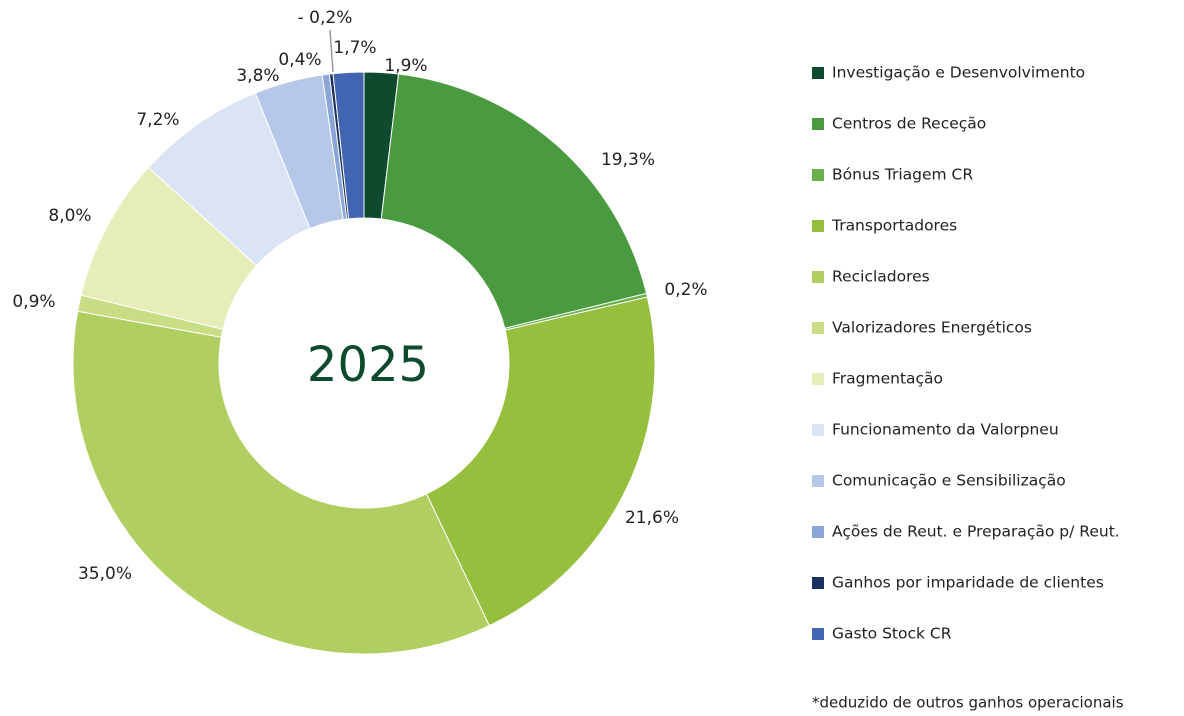  I want to click on legend-label: Centros de Receção, so click(909, 124).